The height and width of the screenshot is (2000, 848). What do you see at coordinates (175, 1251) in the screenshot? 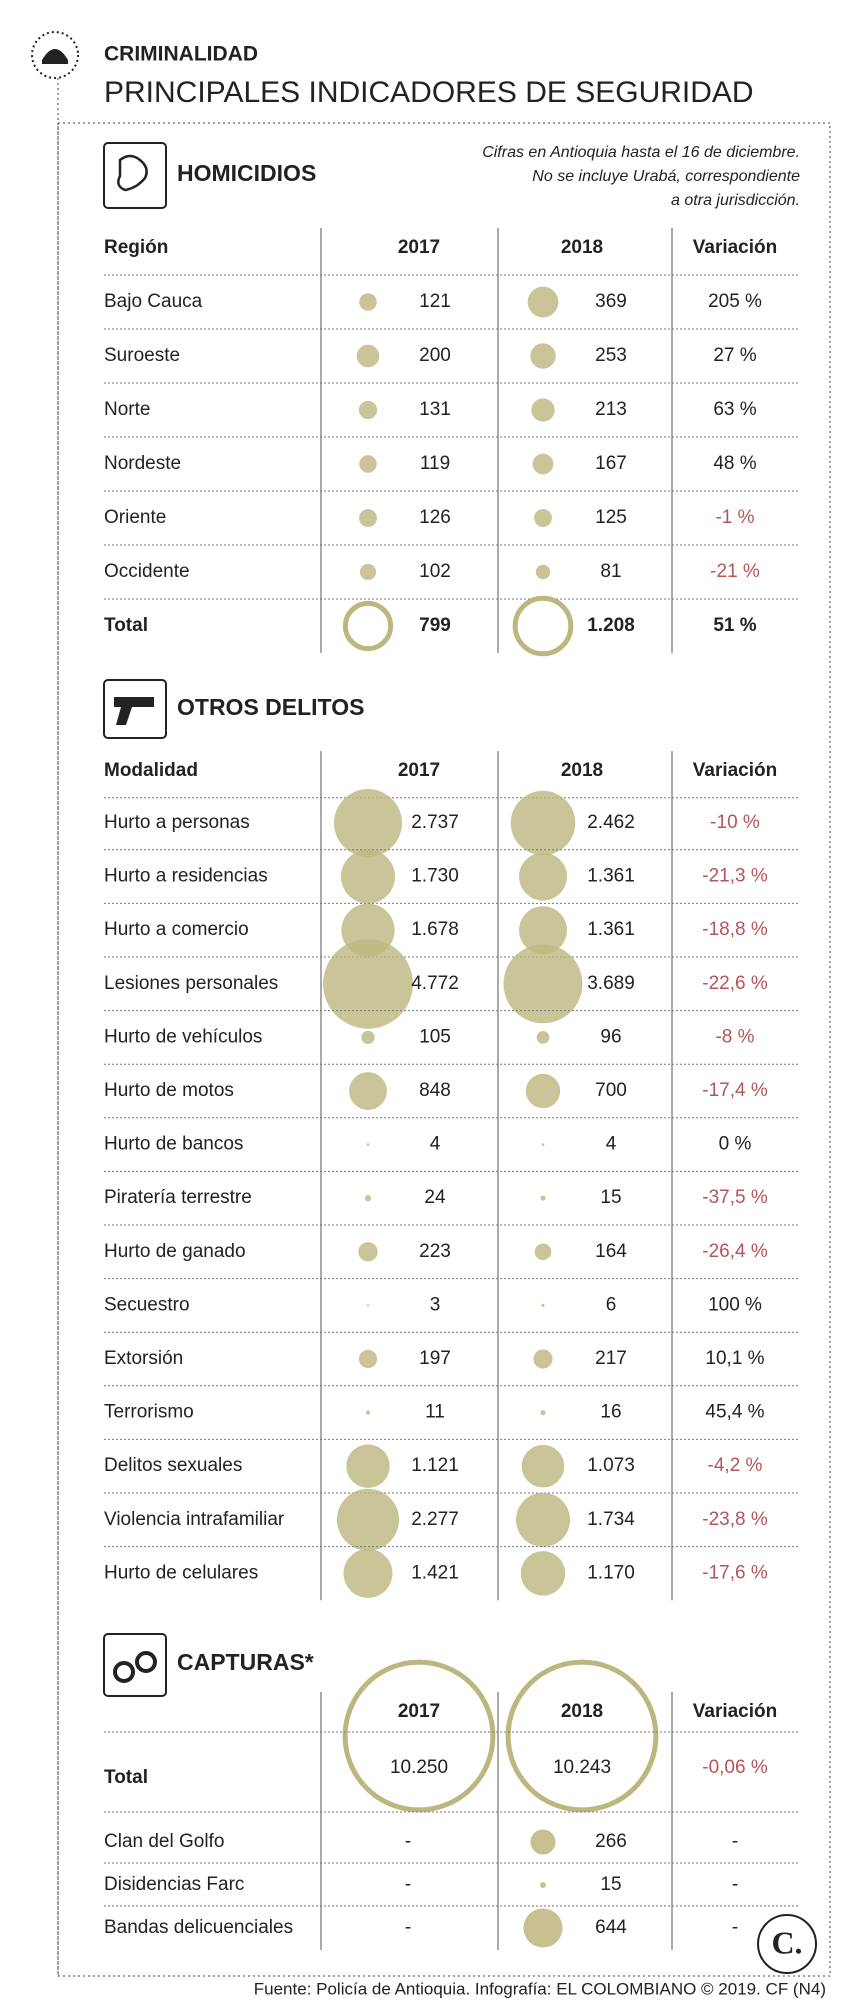
I see `row-label: Hurto de ganado` at bounding box center [175, 1251].